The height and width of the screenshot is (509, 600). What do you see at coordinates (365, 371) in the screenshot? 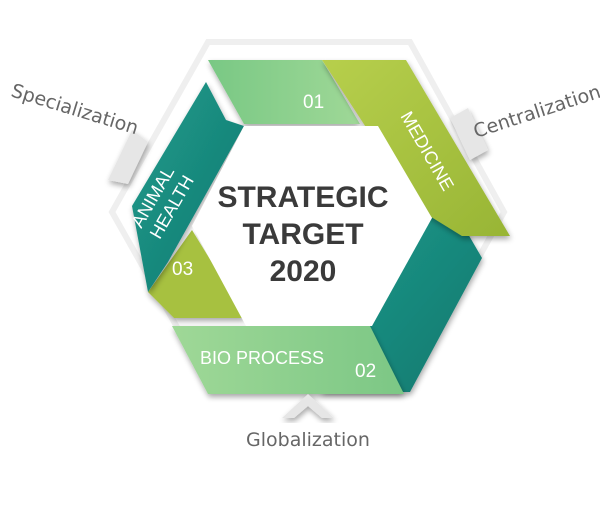
I see `segment-02-number: 02` at bounding box center [365, 371].